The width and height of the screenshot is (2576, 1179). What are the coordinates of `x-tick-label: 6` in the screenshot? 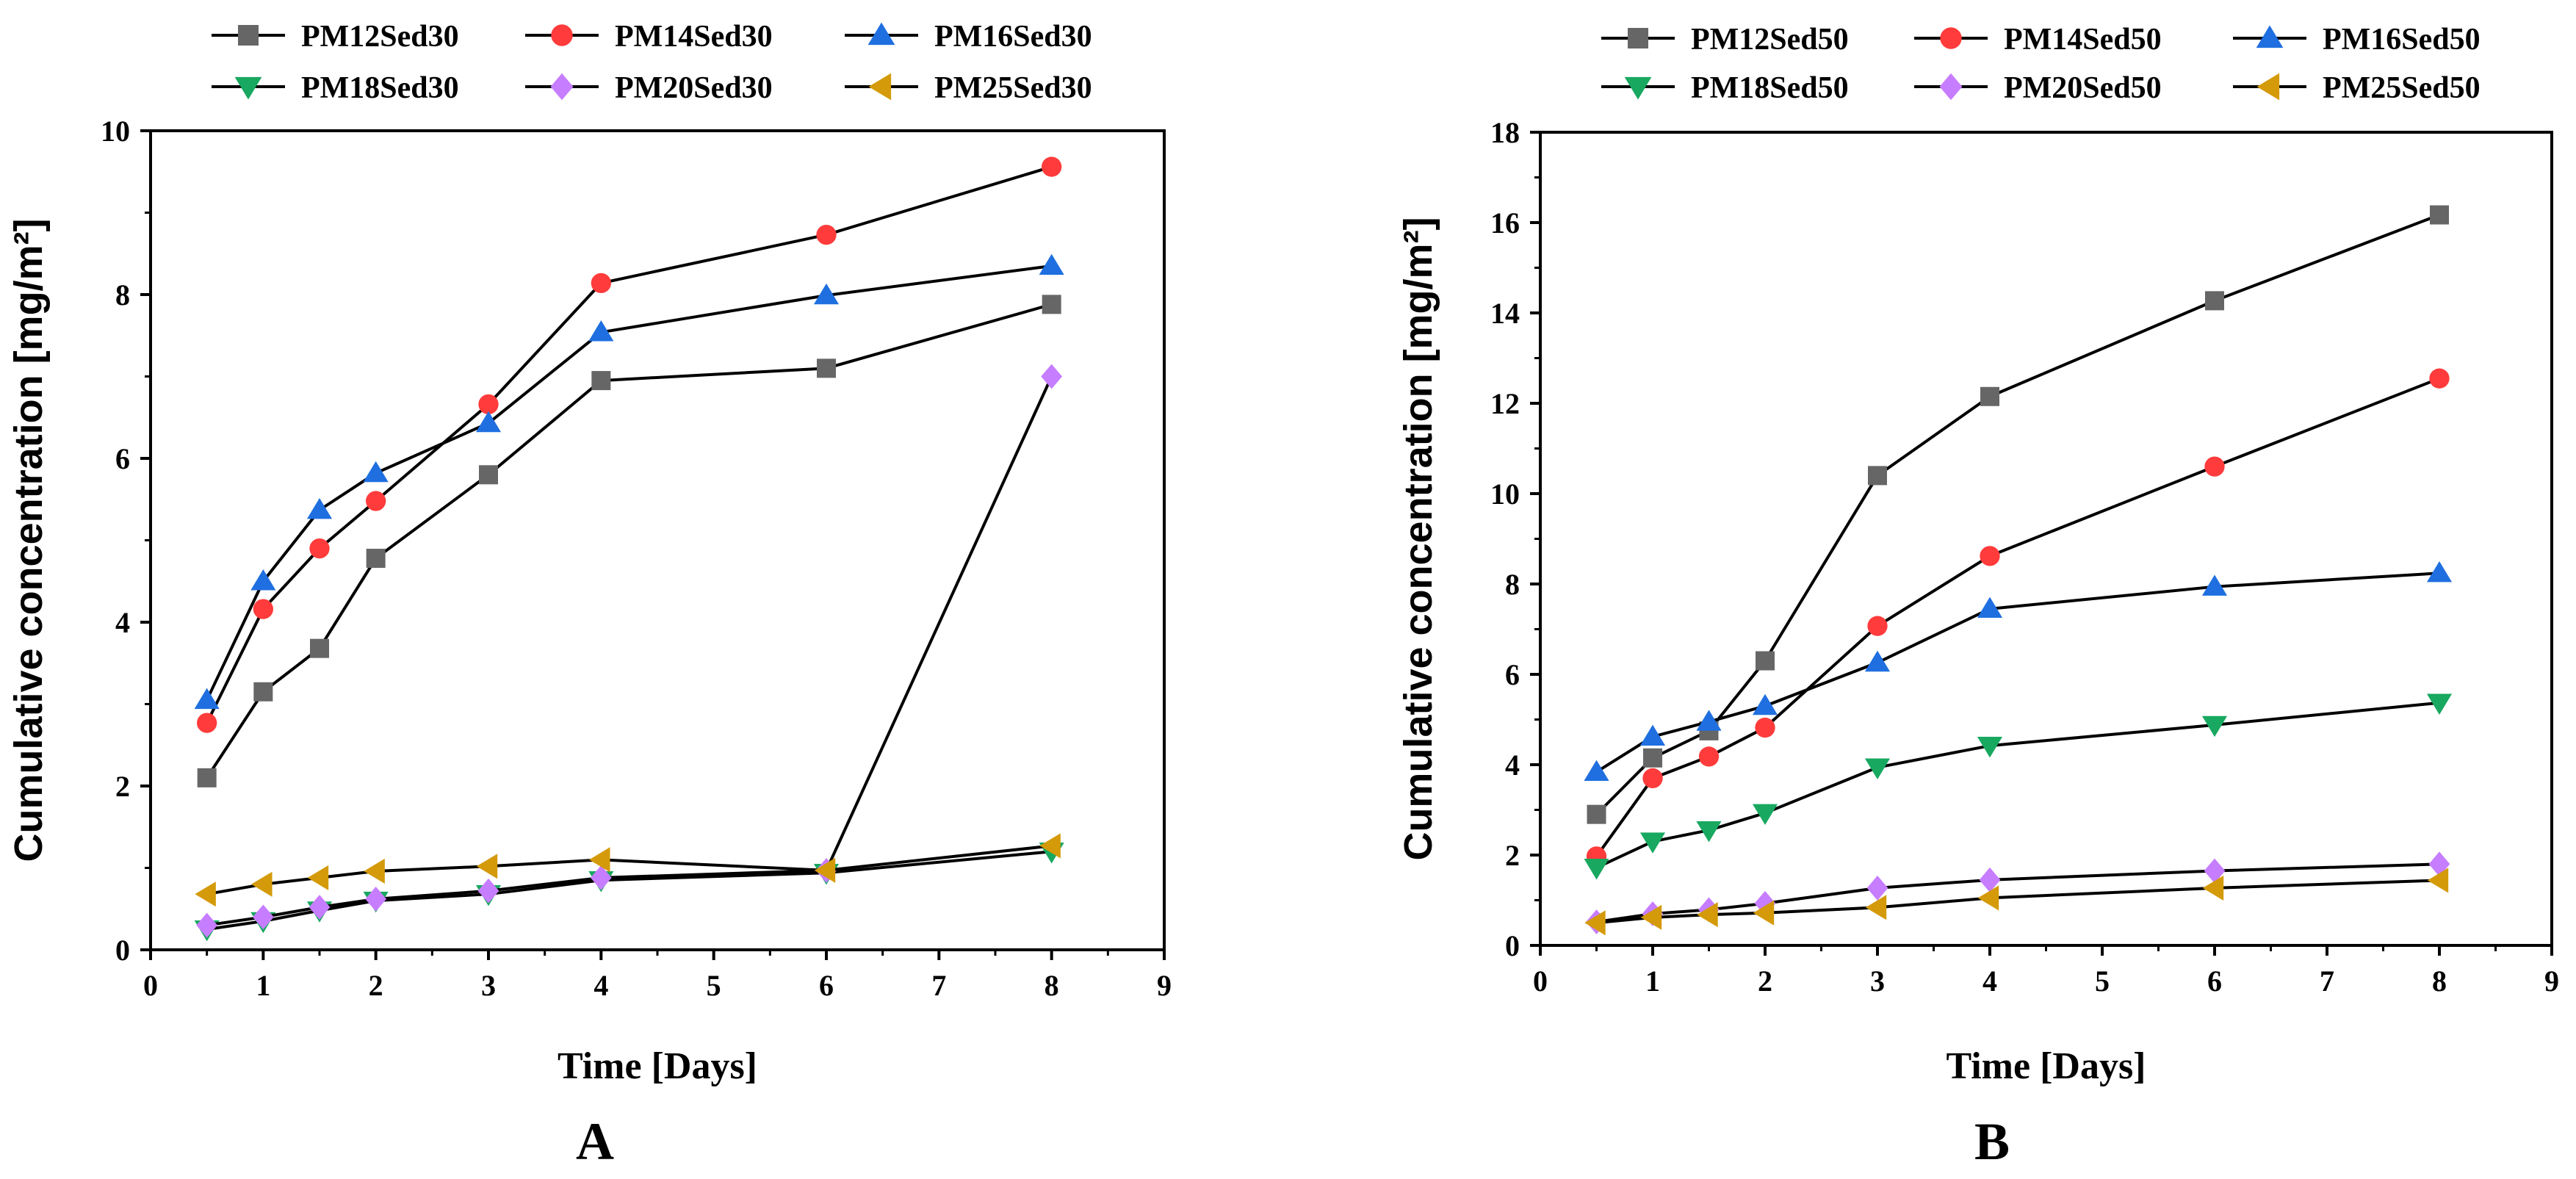 It's located at (827, 985).